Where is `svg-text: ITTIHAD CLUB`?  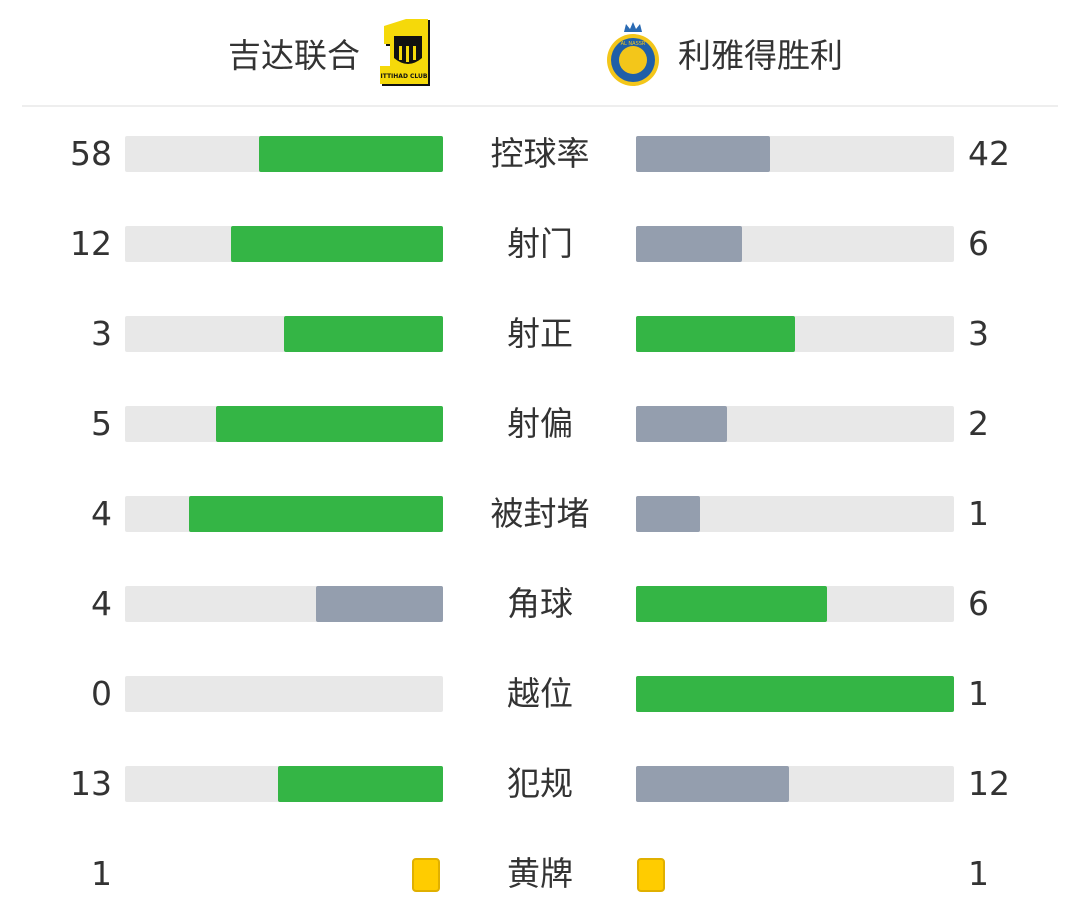
svg-text: ITTIHAD CLUB is located at coordinates (404, 76).